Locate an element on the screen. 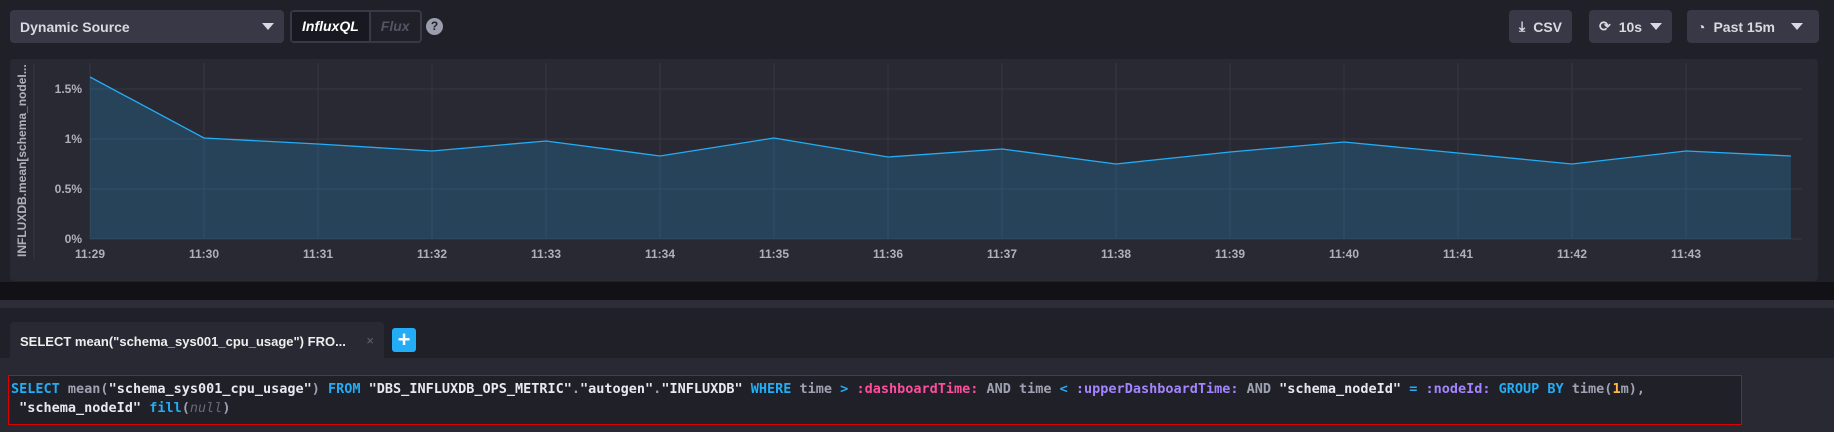 The width and height of the screenshot is (1834, 432). tab-flux: Flux is located at coordinates (395, 26).